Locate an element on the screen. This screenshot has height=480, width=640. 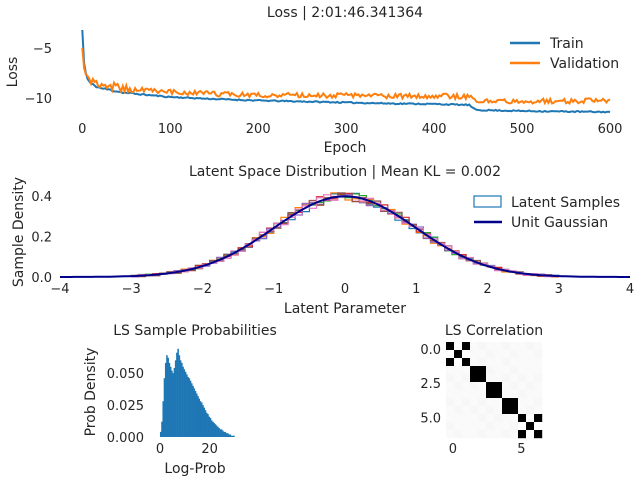
latent-legend-samples-label: Latent Samples is located at coordinates (565, 203).